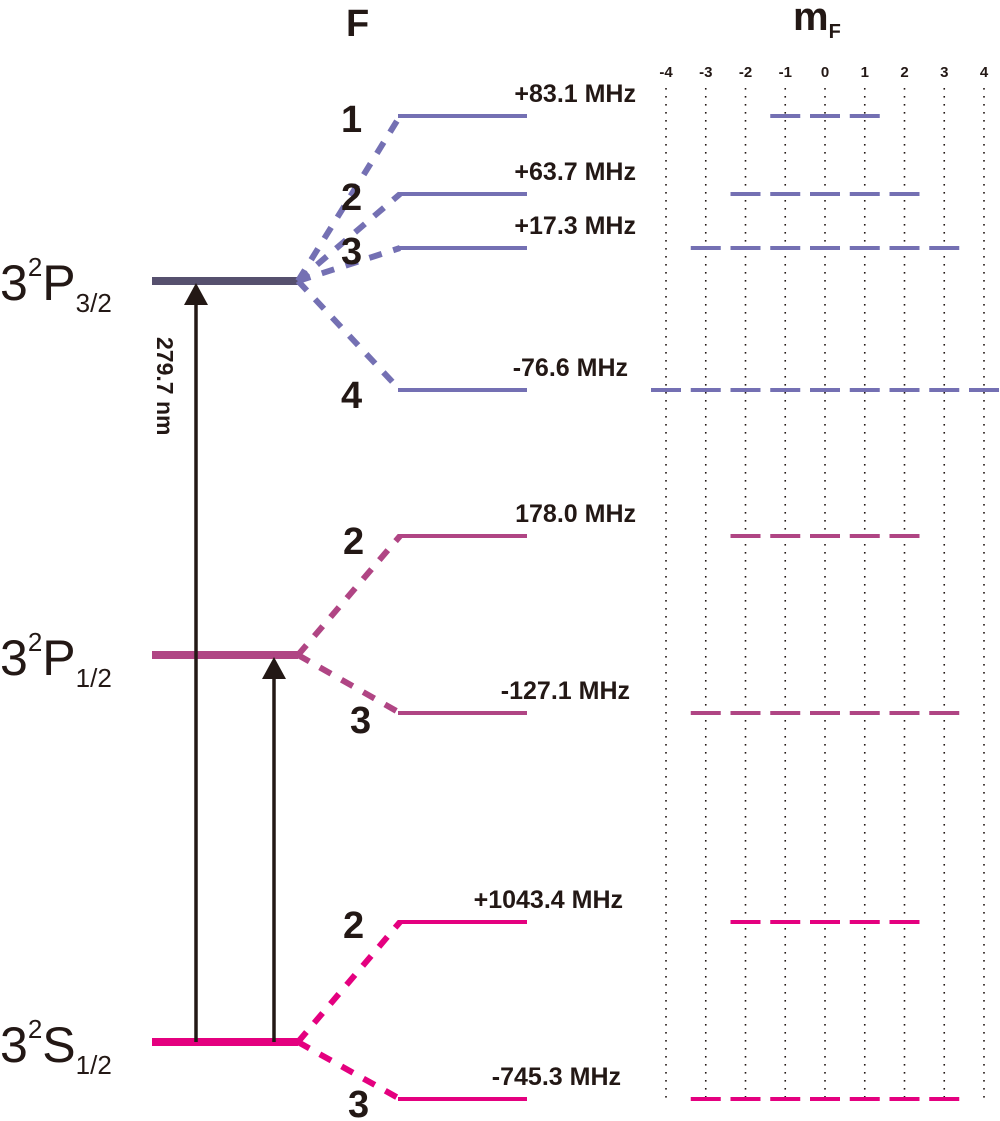 The height and width of the screenshot is (1121, 1000). What do you see at coordinates (575, 226) in the screenshot?
I see `hyperfine-shift-label: +17.3 MHz` at bounding box center [575, 226].